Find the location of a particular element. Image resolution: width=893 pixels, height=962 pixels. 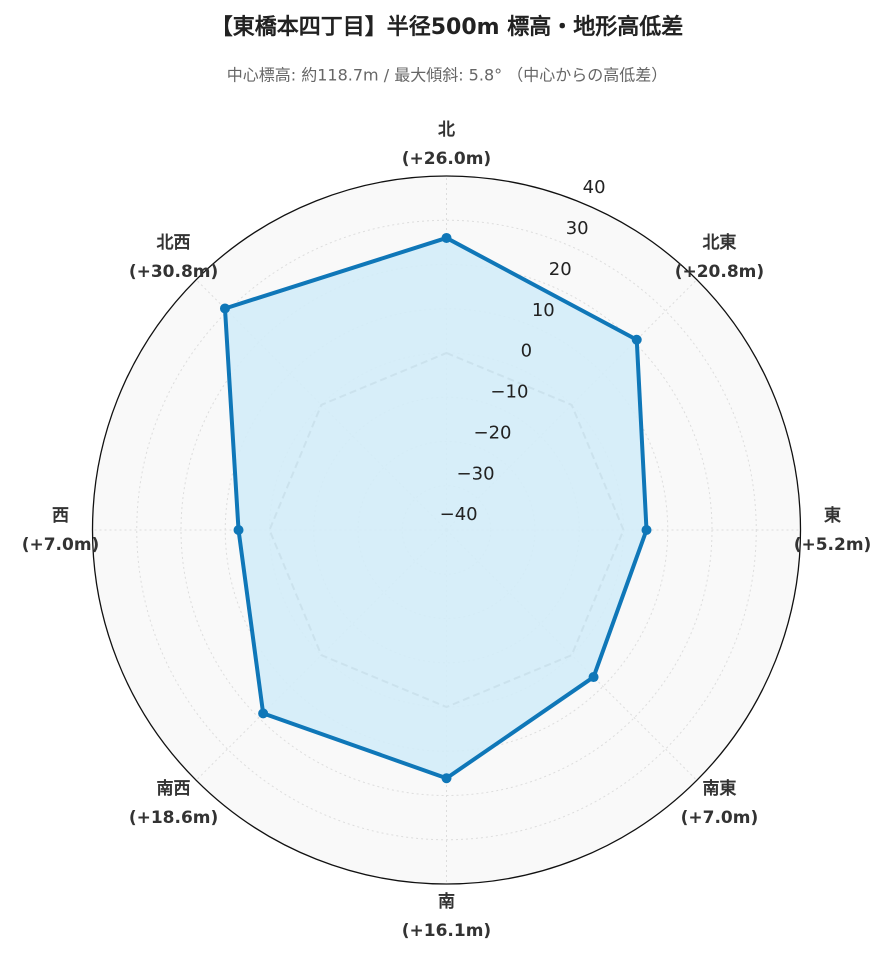

radial-tick-label: −30 is located at coordinates (476, 473).